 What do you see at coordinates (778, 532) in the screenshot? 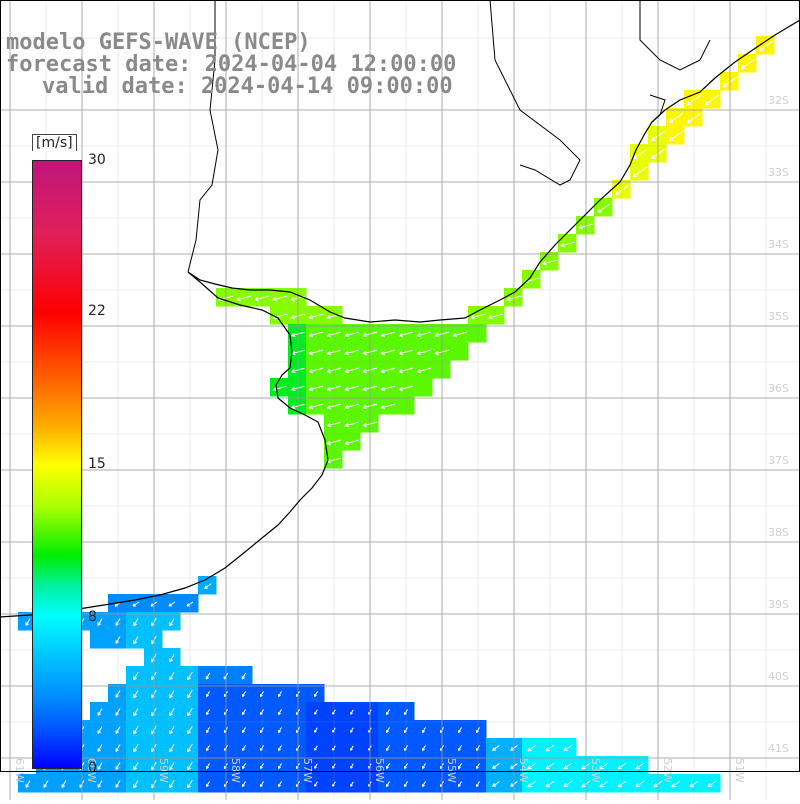
I see `latitude-label: 38S` at bounding box center [778, 532].